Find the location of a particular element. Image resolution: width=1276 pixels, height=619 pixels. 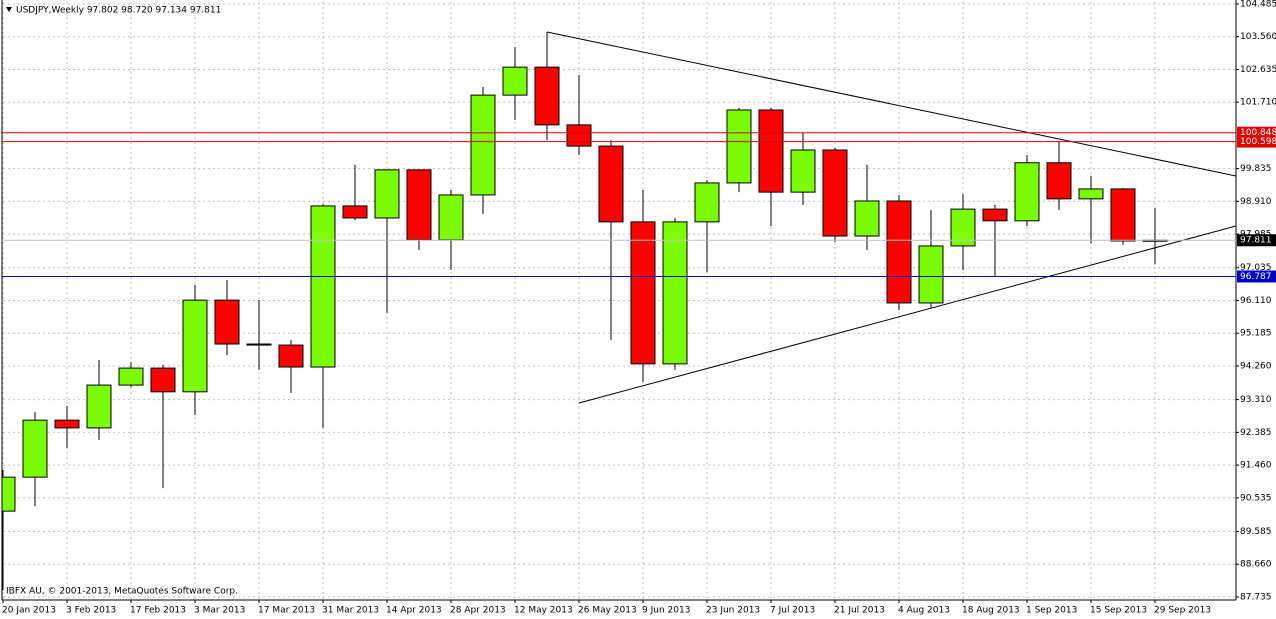

y-tick-label: 98.910 is located at coordinates (1256, 202).